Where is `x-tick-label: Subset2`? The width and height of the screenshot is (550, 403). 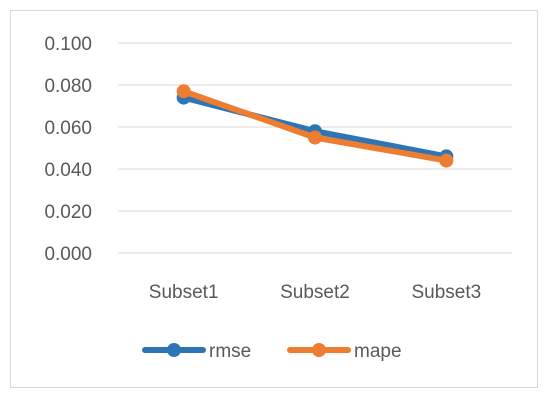
x-tick-label: Subset2 is located at coordinates (315, 292).